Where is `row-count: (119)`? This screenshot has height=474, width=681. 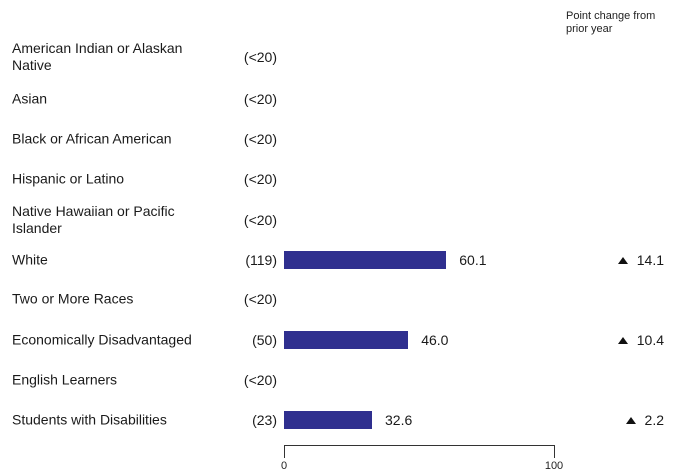
row-count: (119) is located at coordinates (261, 260).